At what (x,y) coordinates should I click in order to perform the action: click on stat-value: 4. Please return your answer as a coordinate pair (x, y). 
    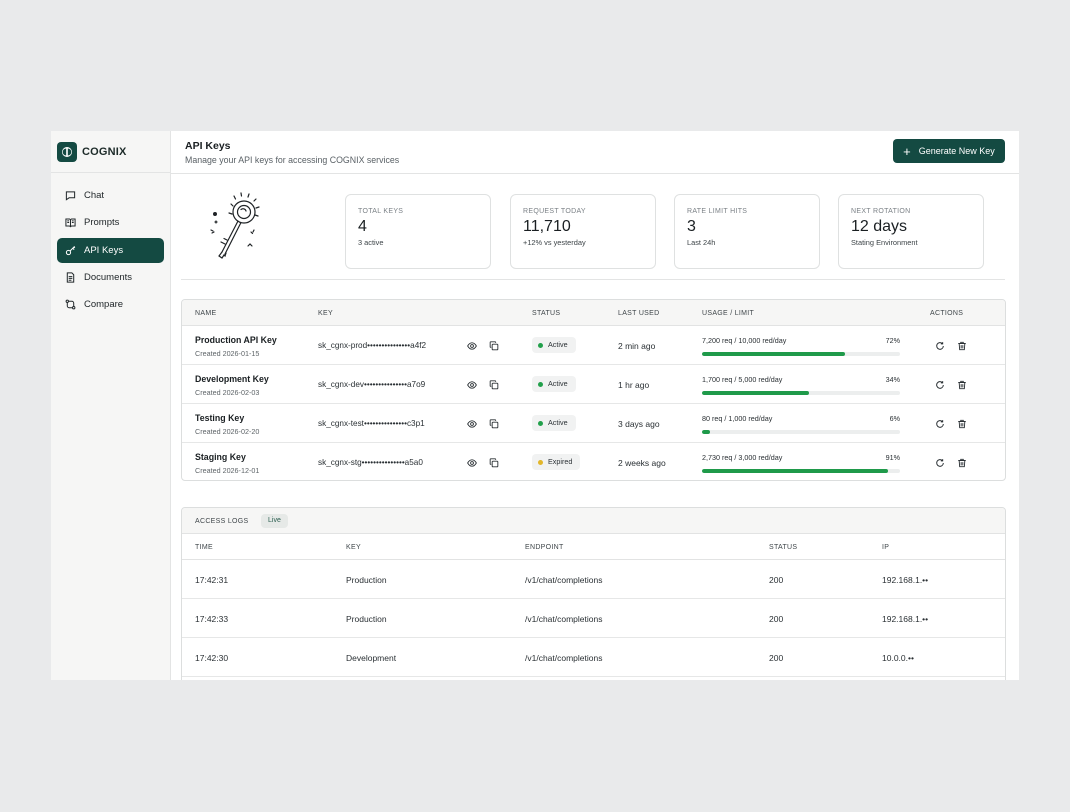
    Looking at the image, I should click on (362, 226).